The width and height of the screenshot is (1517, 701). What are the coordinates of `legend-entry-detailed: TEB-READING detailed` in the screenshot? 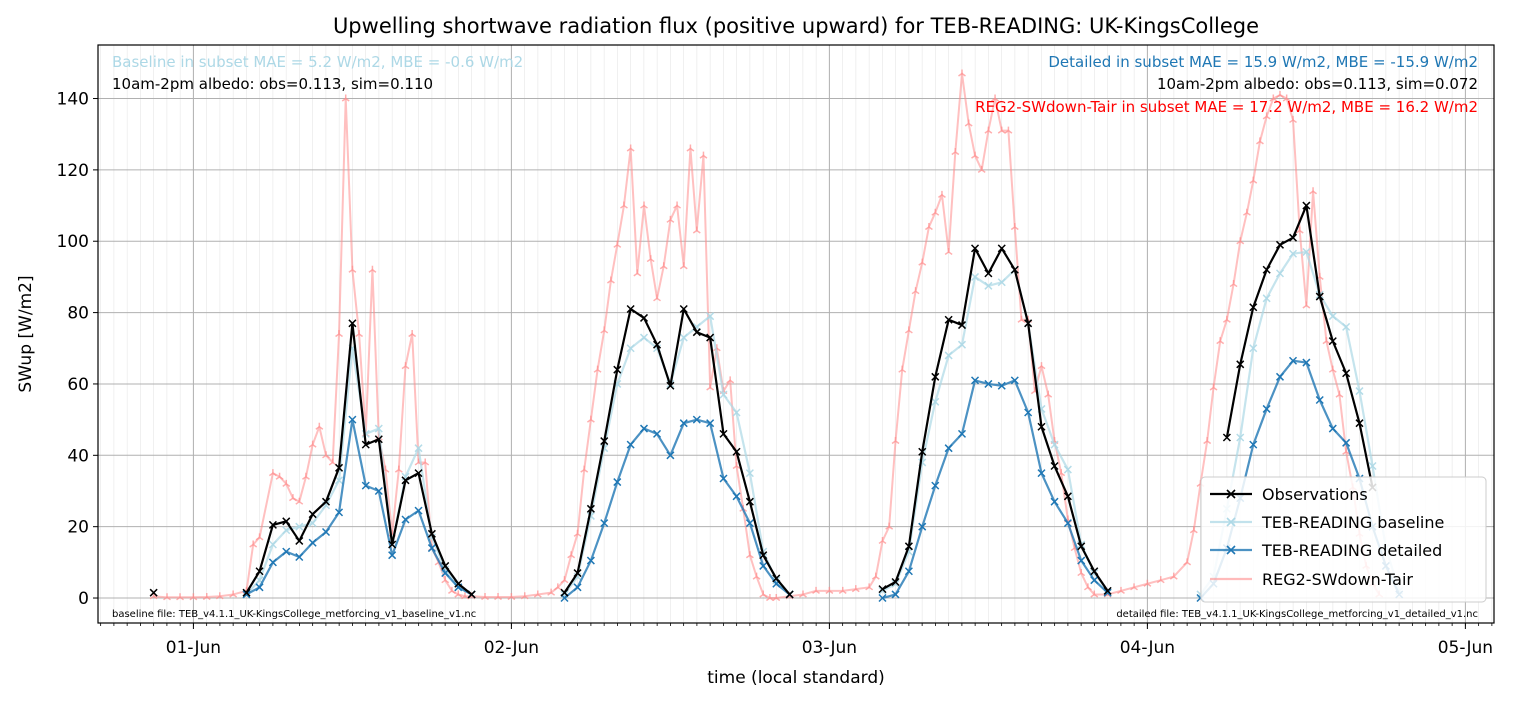 It's located at (1326, 550).